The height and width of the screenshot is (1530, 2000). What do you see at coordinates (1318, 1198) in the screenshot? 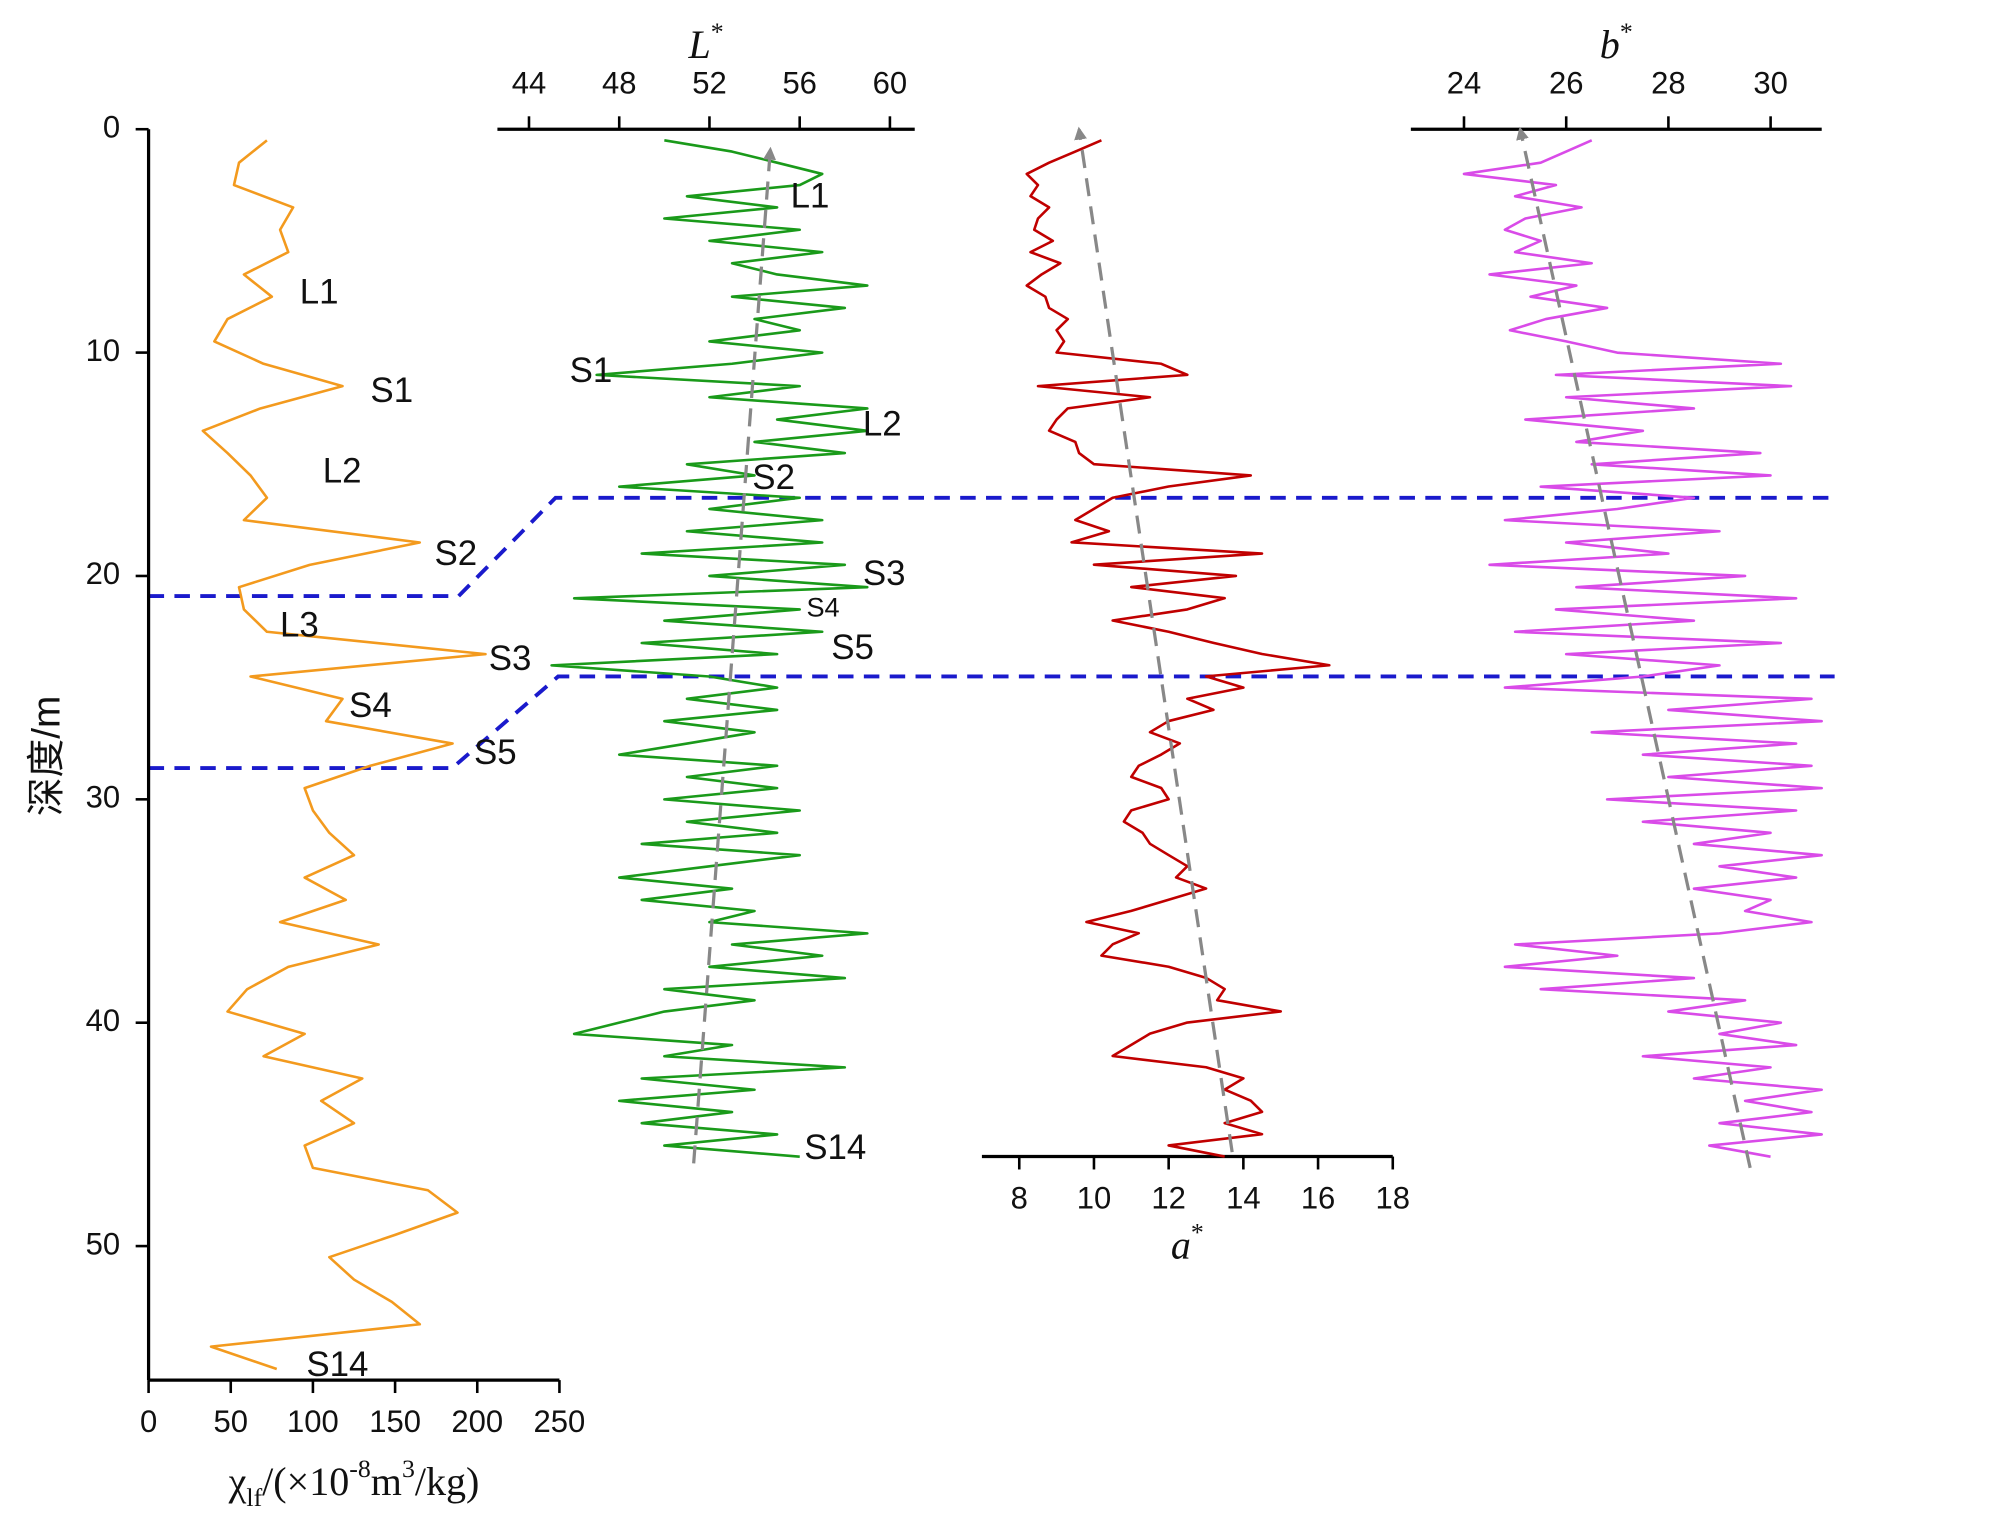
I see `x-tick-label: 16` at bounding box center [1318, 1198].